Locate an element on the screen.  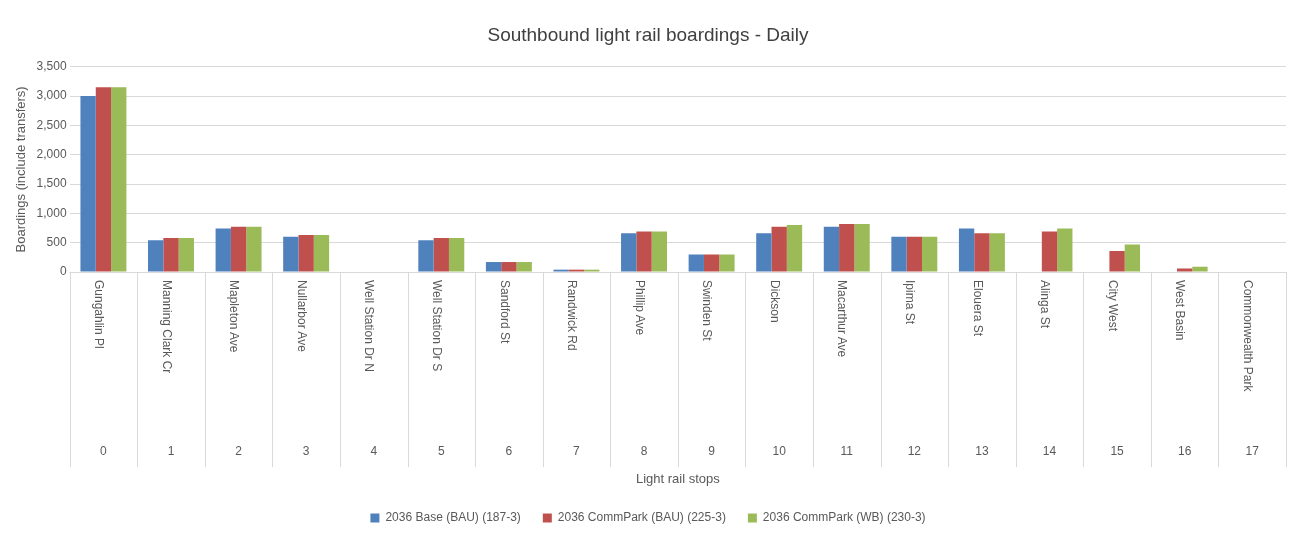
text: 8 is located at coordinates (644, 451).